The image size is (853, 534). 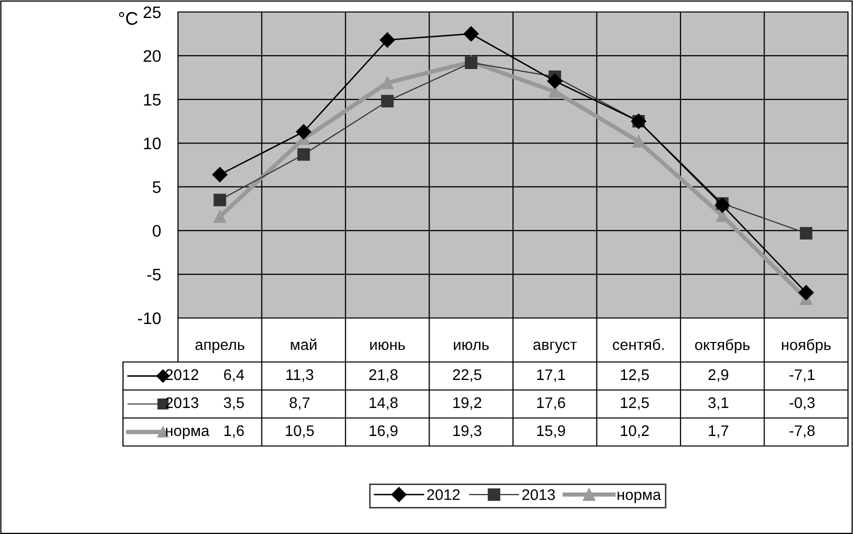 What do you see at coordinates (551, 403) in the screenshot?
I see `data-label: 17,6` at bounding box center [551, 403].